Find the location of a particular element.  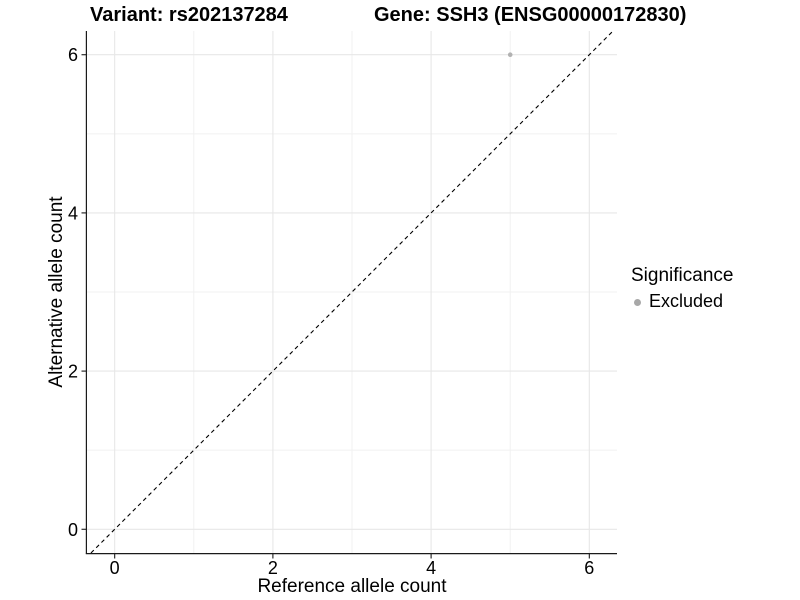

x-tick-label: 2 is located at coordinates (273, 568).